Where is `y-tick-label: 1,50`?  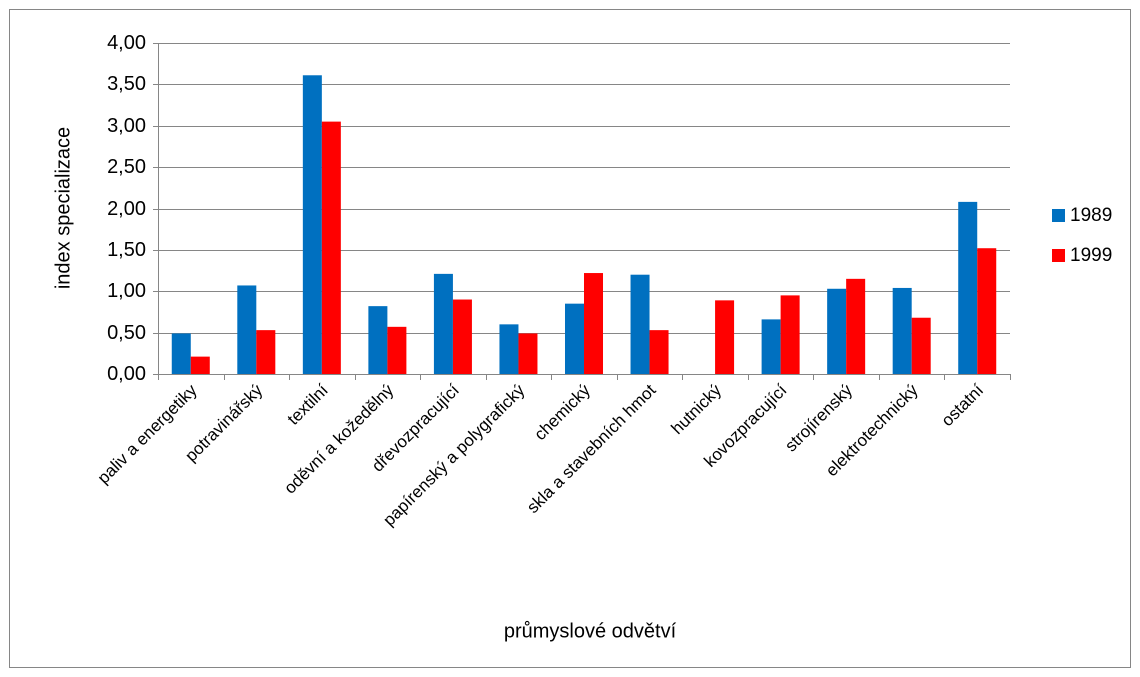 y-tick-label: 1,50 is located at coordinates (126, 250).